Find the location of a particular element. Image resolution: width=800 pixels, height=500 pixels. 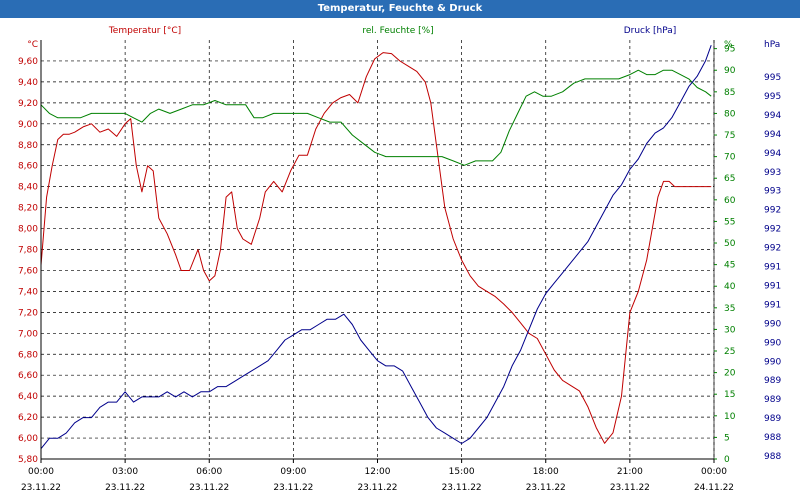

humidity-axis-title: rel. Feuchte [%] is located at coordinates (397, 31).